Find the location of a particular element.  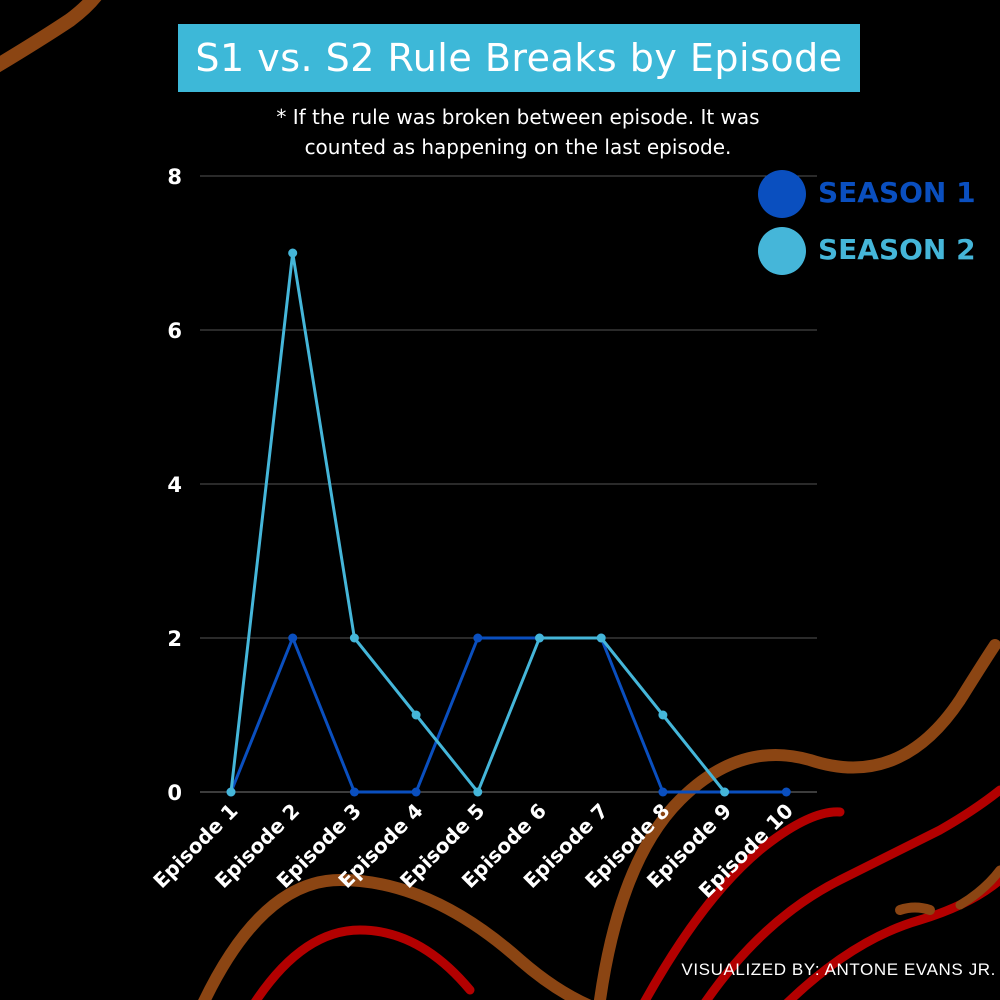

chart-title: S1 vs. S2 Rule Breaks by Episode is located at coordinates (519, 58).